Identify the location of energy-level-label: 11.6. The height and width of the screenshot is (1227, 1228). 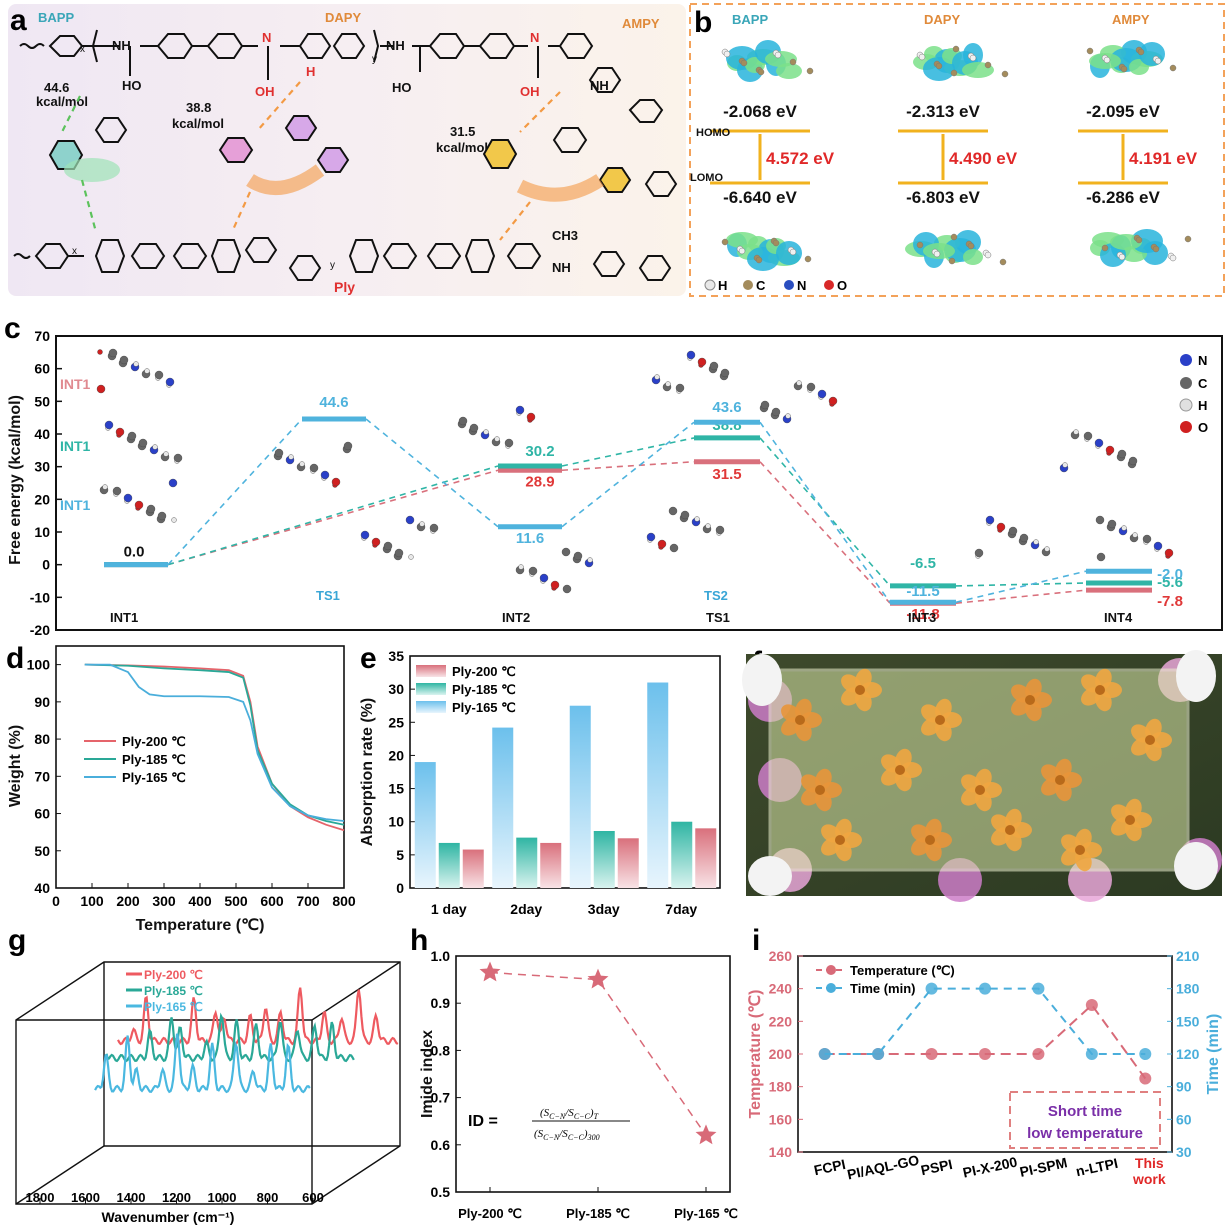
(530, 538).